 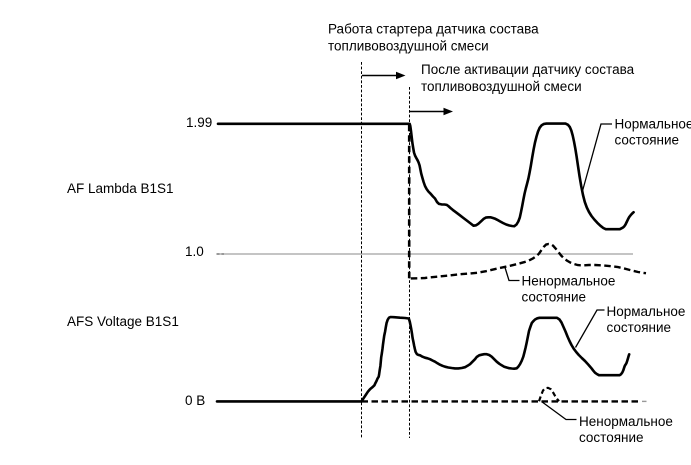 I want to click on svg-text: 0 В, so click(x=195, y=400).